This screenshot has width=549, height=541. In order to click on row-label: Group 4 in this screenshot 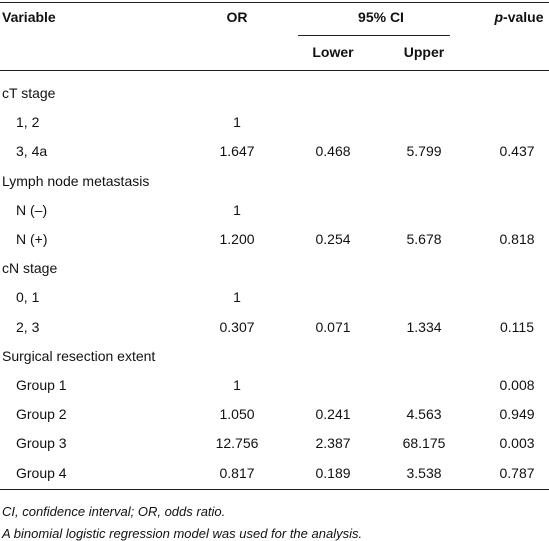, I will do `click(41, 472)`.